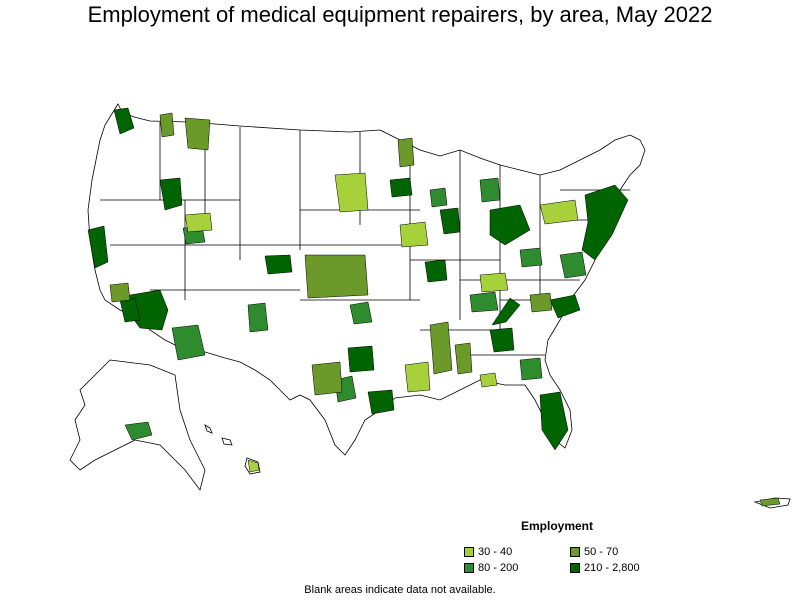 This screenshot has width=800, height=600. What do you see at coordinates (573, 265) in the screenshot?
I see `area-virginia` at bounding box center [573, 265].